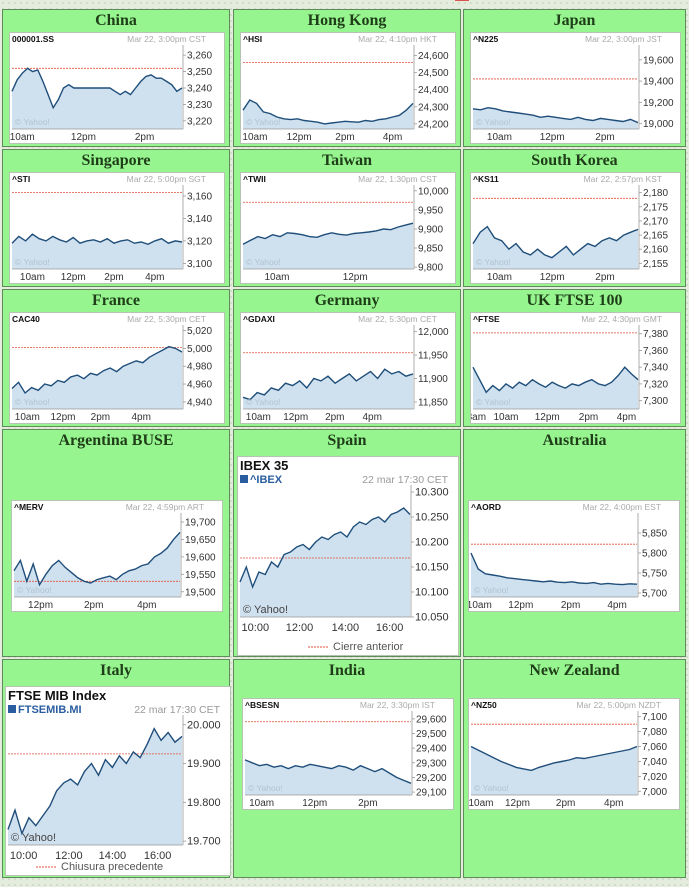 The image size is (689, 887). I want to click on y-tick-label: 5,000, so click(199, 349).